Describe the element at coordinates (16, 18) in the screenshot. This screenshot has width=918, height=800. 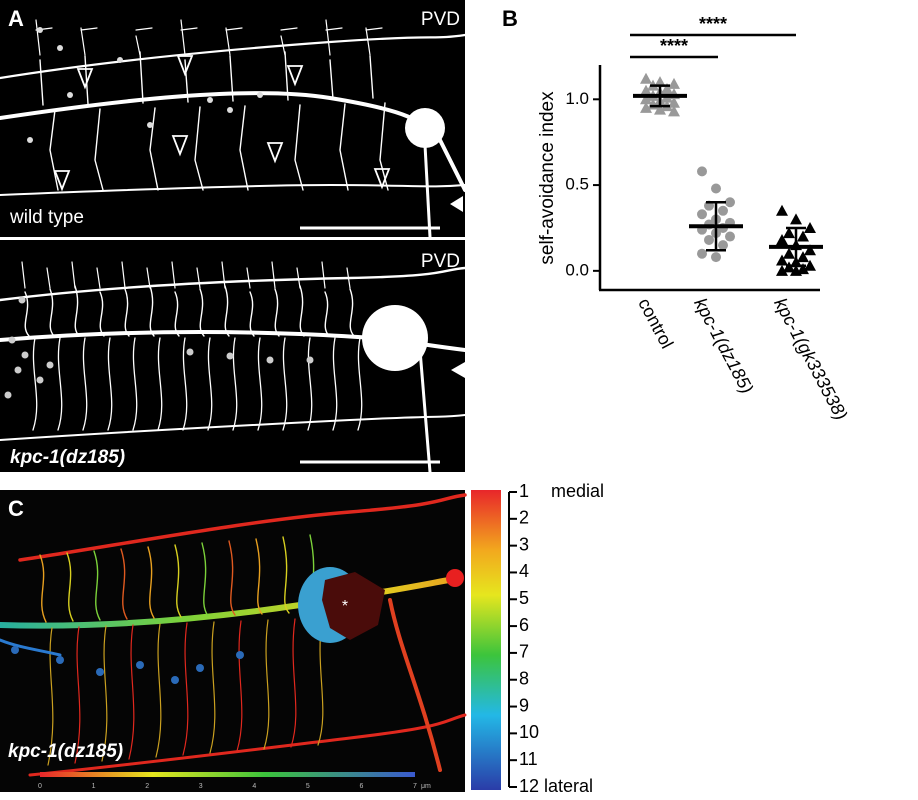
I see `panel-letter: A` at that location.